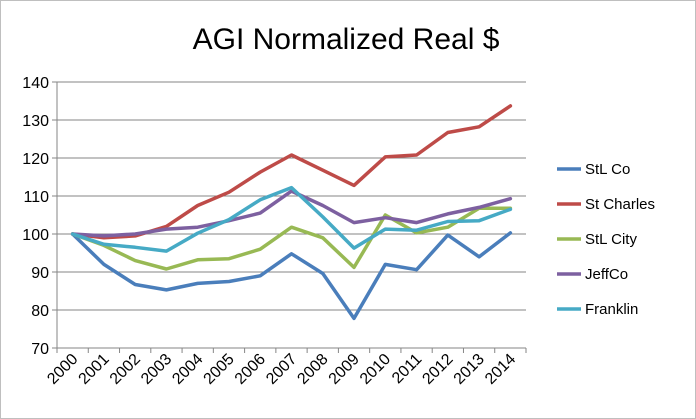 The height and width of the screenshot is (419, 696). What do you see at coordinates (312, 369) in the screenshot?
I see `x-tick-label-2008: 2008` at bounding box center [312, 369].